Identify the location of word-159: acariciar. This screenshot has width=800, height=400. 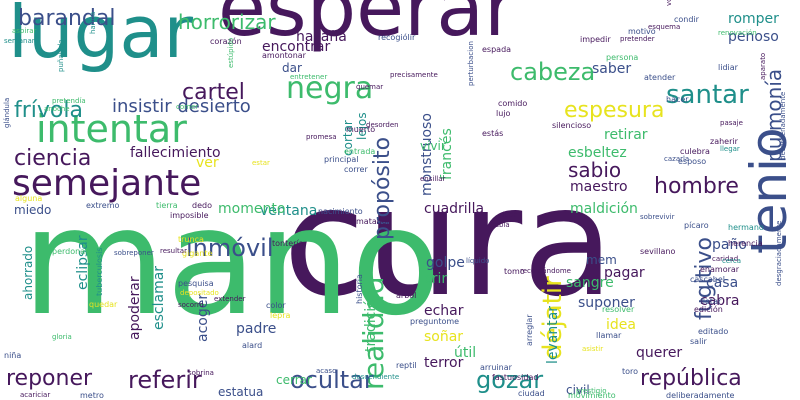
(35, 395).